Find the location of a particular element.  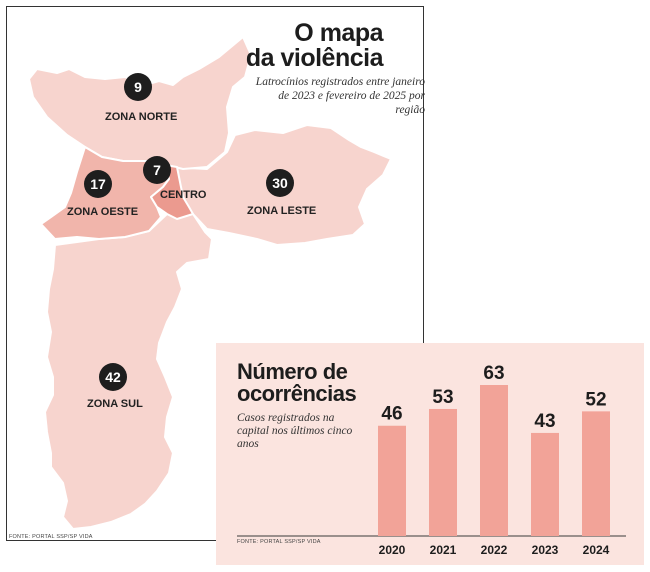

zona-leste-label: ZONA LESTE is located at coordinates (282, 211).